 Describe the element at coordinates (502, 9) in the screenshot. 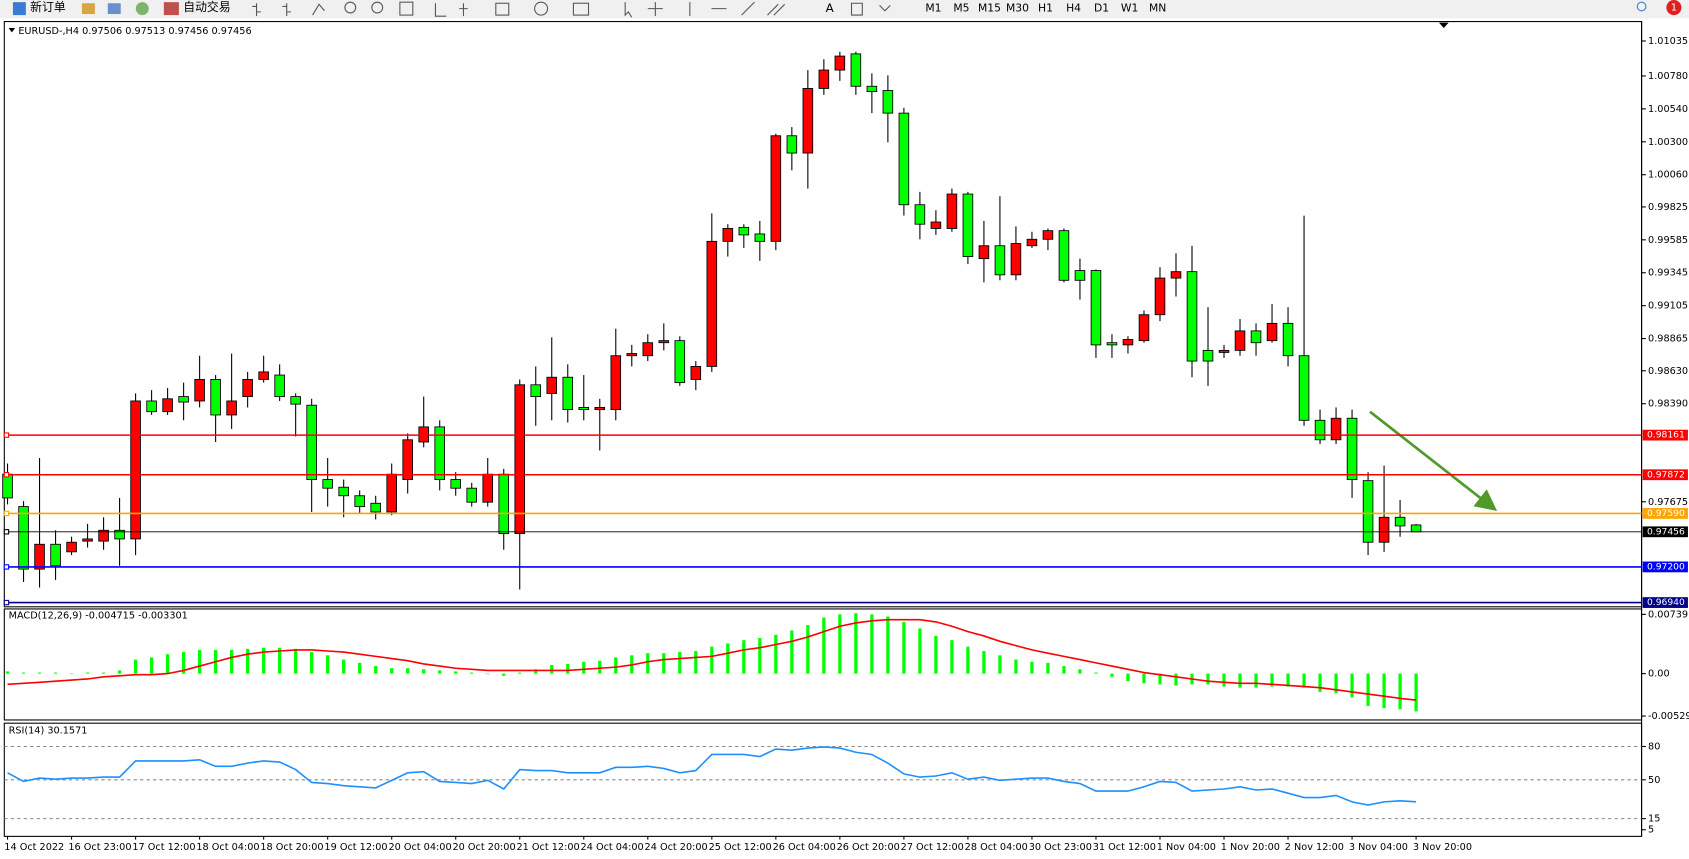

I see `indicators` at that location.